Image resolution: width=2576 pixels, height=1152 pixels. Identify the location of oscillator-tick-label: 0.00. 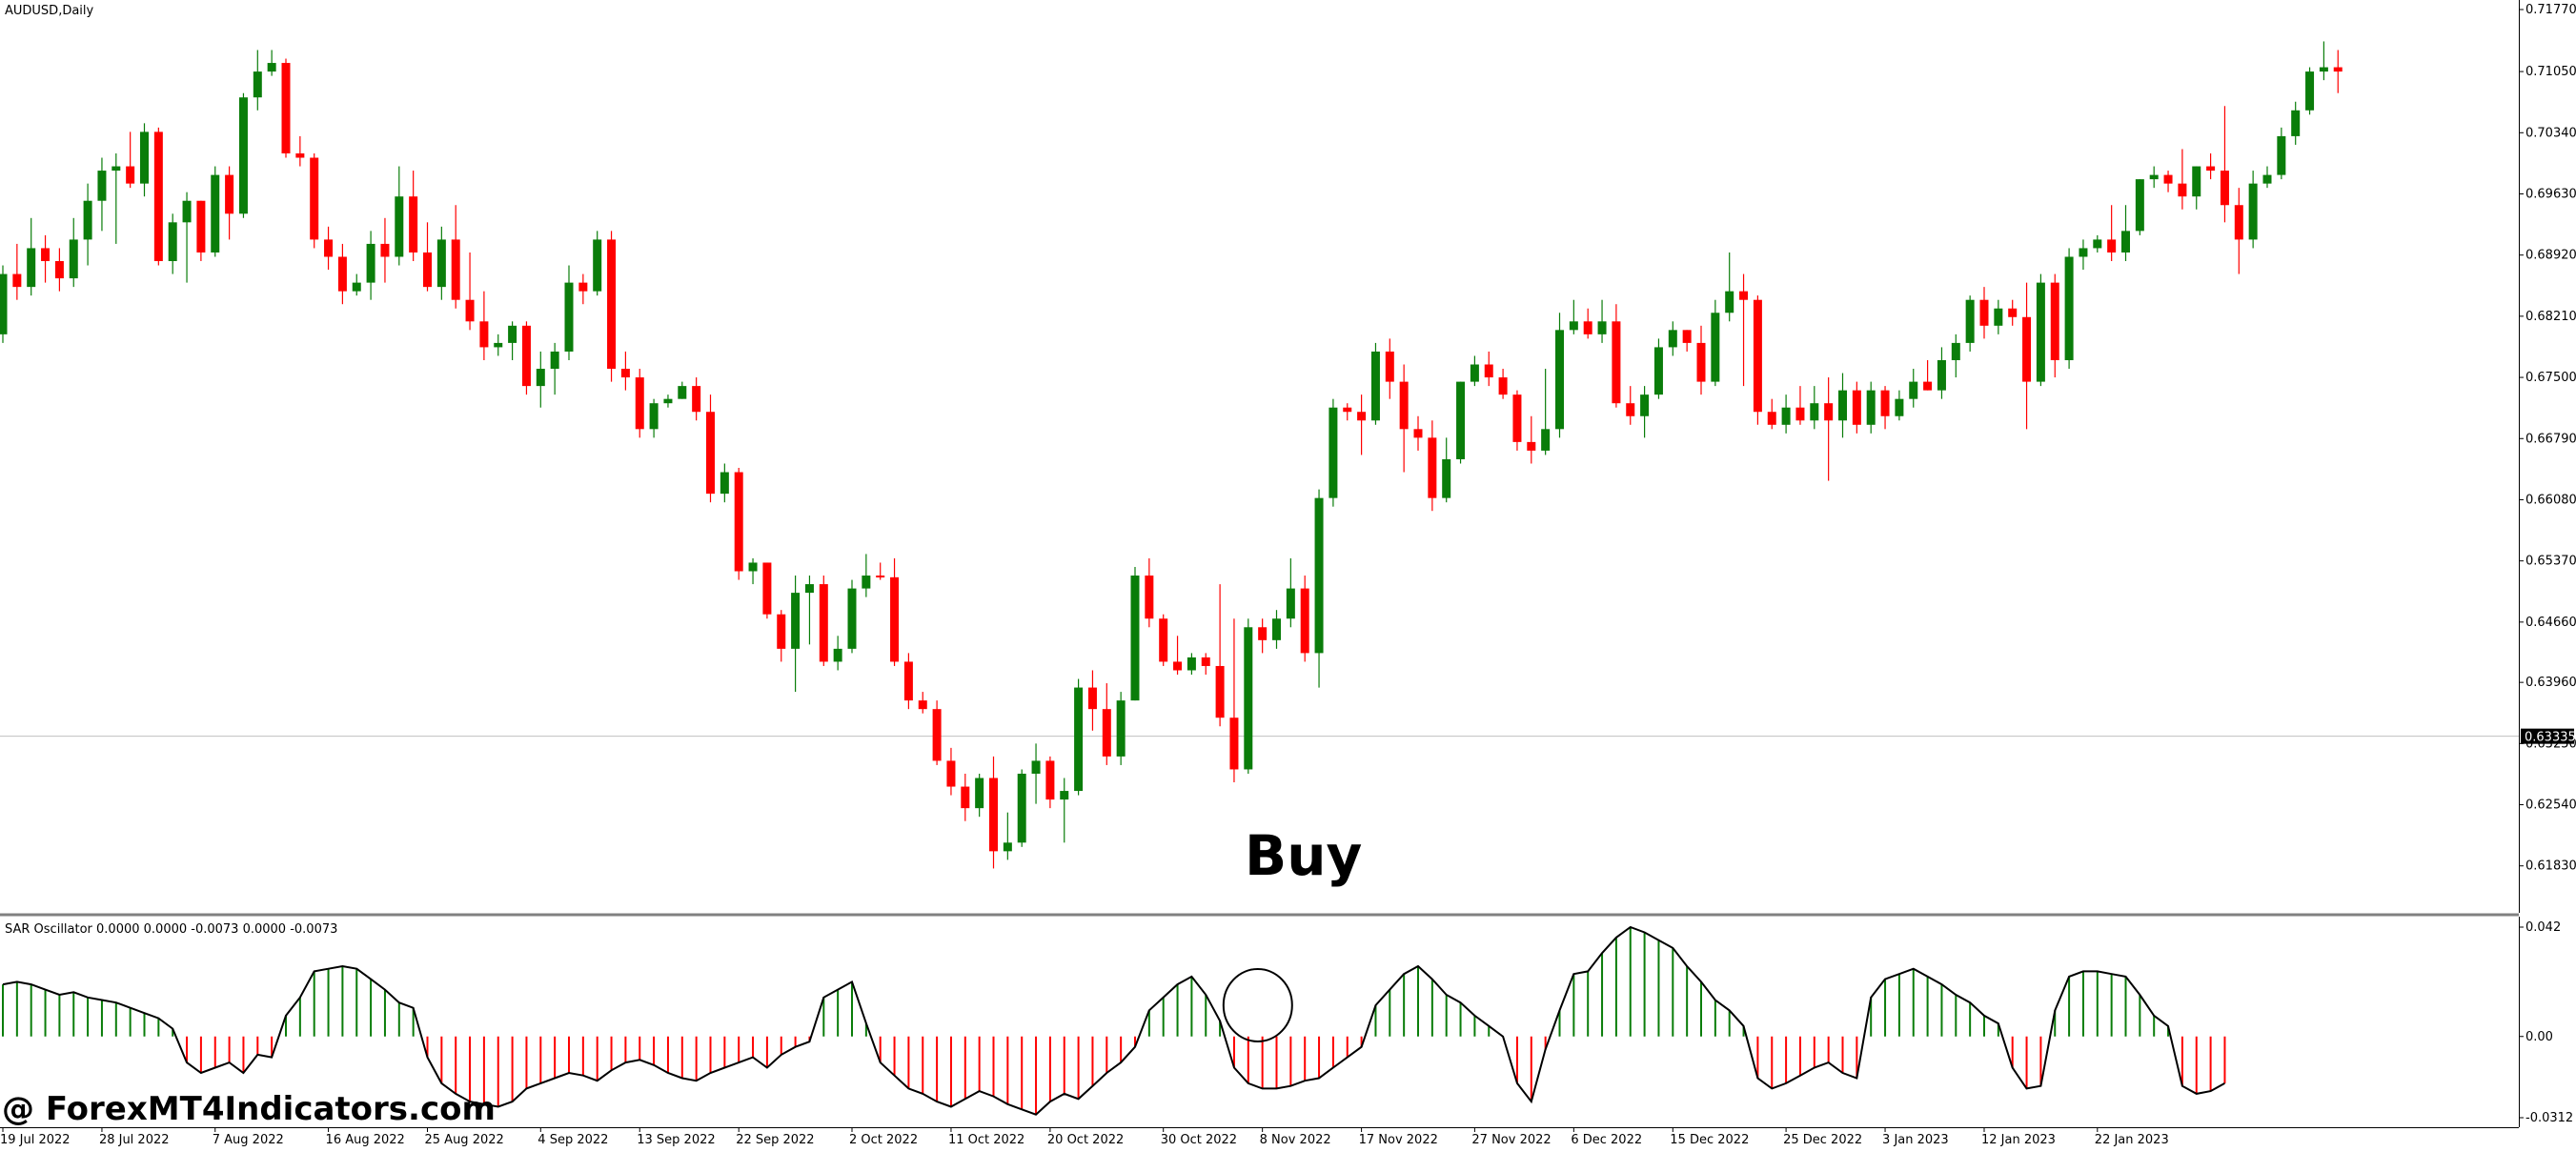
(2539, 1037).